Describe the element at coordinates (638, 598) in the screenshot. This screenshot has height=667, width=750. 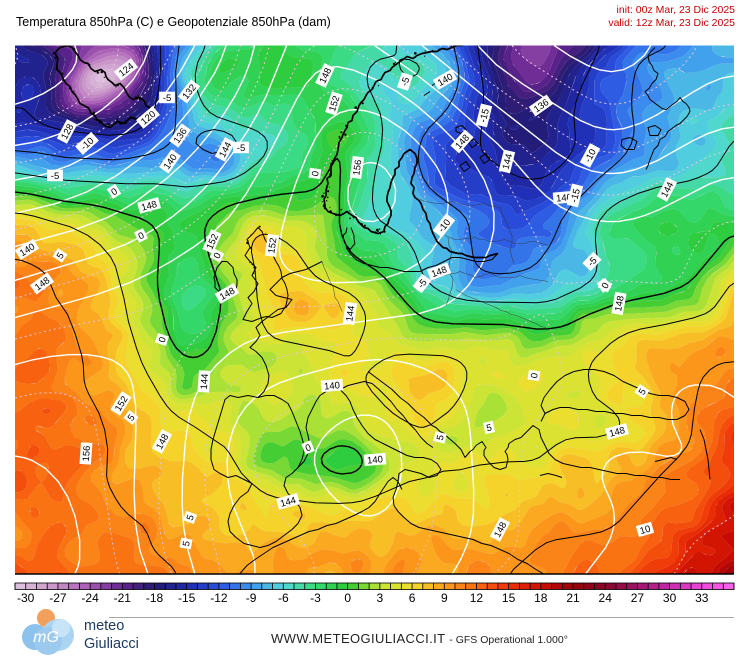
I see `svg-text: 27` at that location.